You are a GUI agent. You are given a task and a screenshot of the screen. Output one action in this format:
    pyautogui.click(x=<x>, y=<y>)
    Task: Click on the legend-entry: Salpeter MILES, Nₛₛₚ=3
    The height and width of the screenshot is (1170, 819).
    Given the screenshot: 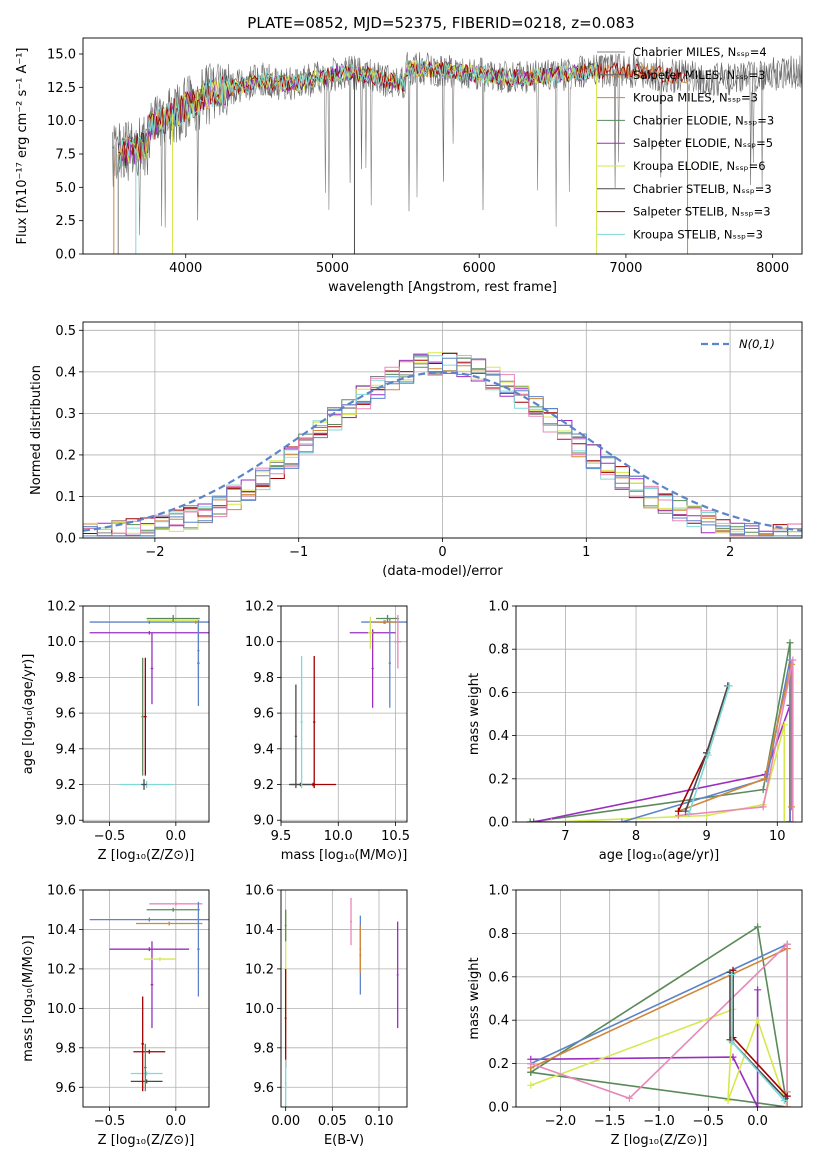 What is the action you would take?
    pyautogui.click(x=699, y=75)
    